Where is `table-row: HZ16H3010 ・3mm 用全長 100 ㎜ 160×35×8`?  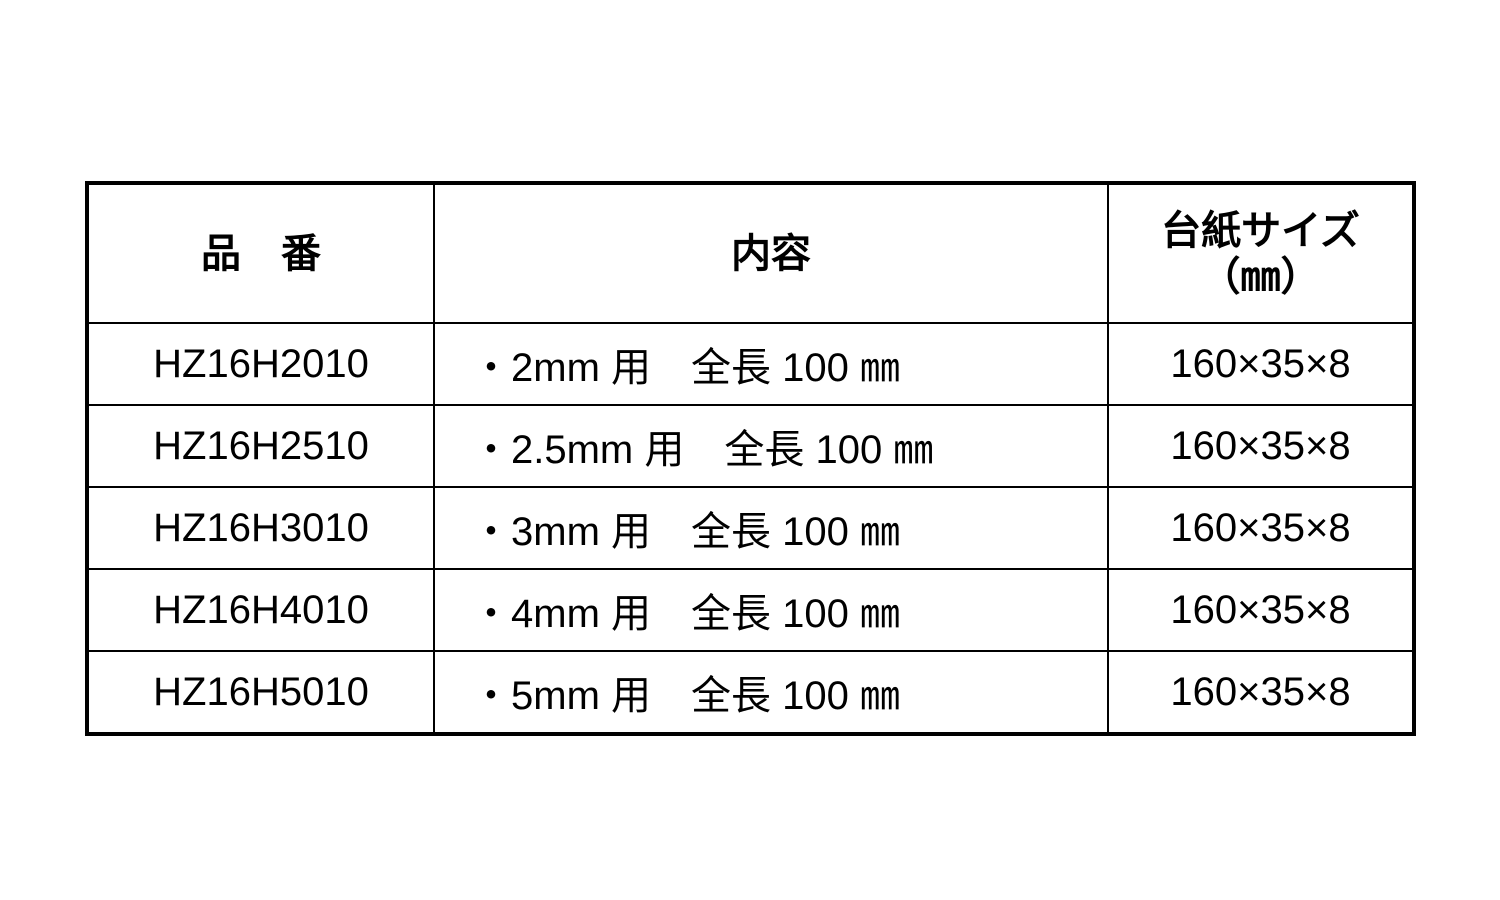 table-row: HZ16H3010 ・3mm 用全長 100 ㎜ 160×35×8 is located at coordinates (750, 528).